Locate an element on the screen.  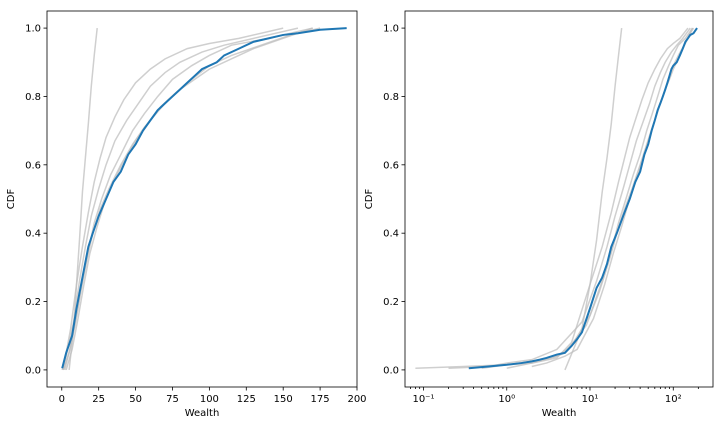
ax0-y-tick-label: 1.0 is located at coordinates (33, 29).